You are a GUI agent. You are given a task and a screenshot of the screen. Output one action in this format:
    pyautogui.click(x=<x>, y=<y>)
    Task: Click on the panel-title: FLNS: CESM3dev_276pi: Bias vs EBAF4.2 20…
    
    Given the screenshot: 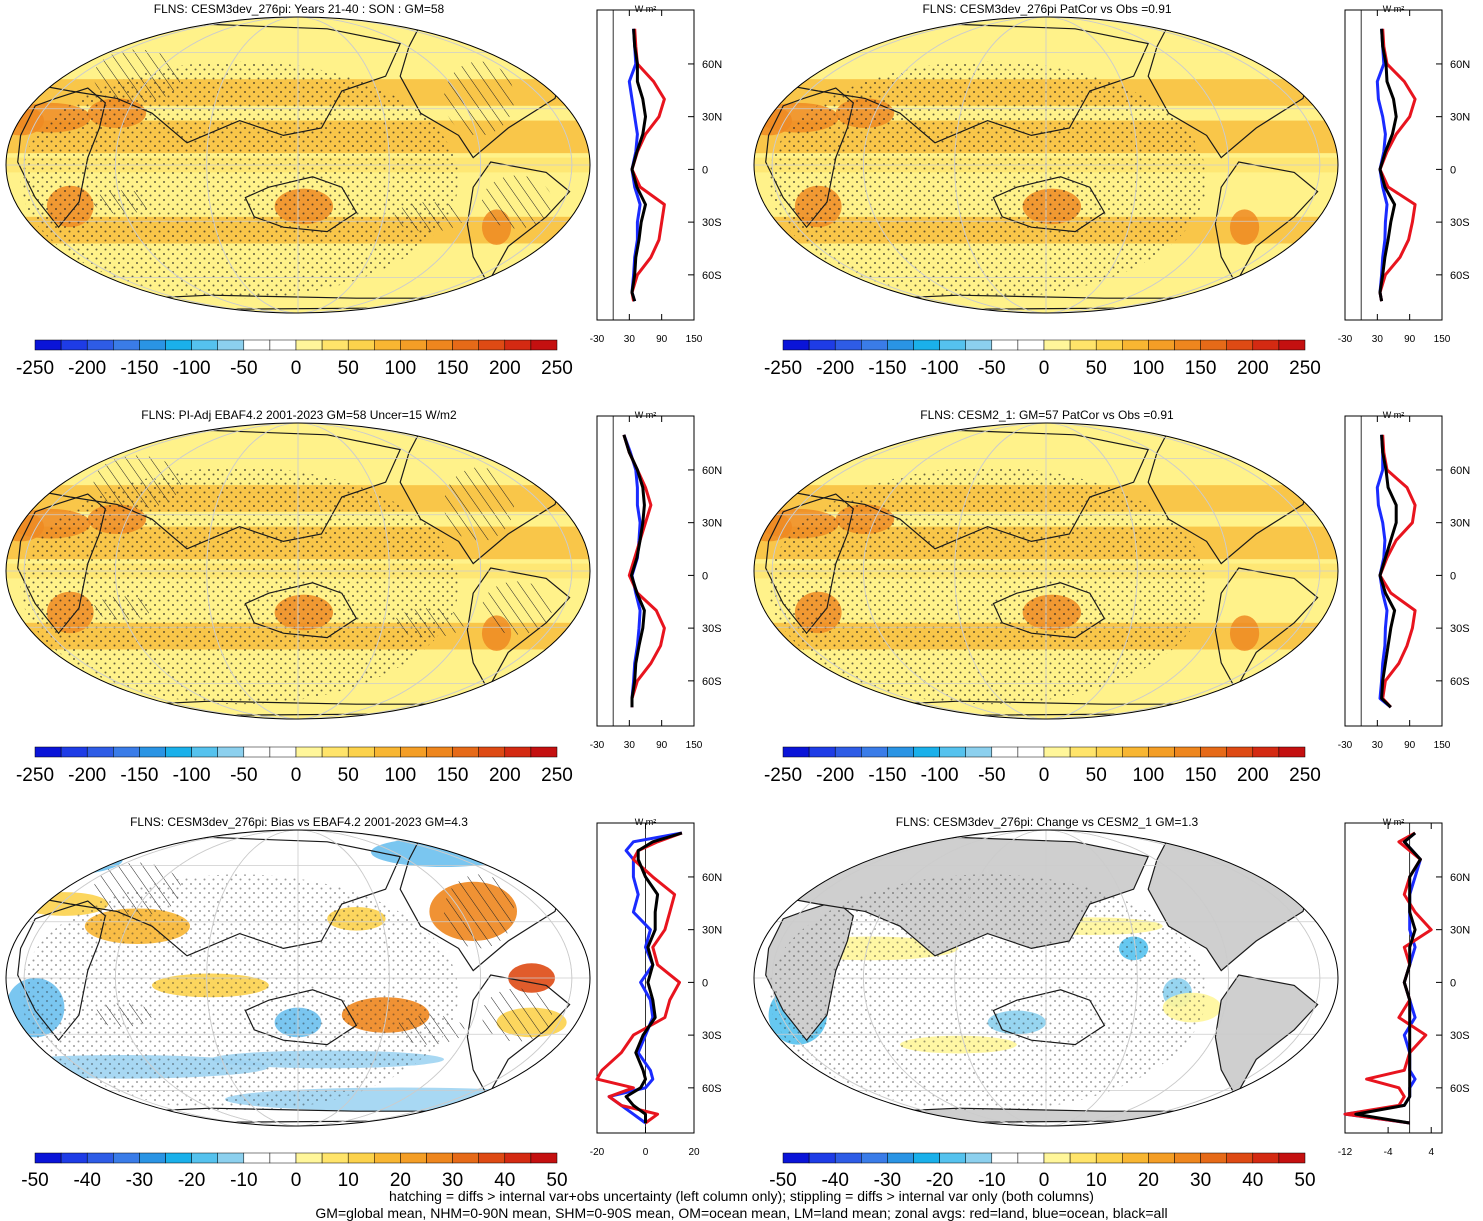 What is the action you would take?
    pyautogui.click(x=299, y=822)
    